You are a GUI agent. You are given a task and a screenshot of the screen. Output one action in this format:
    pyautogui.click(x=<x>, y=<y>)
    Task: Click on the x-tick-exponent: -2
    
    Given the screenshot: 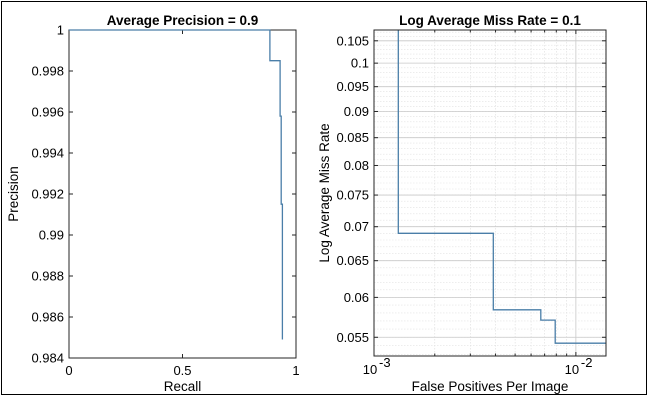 What is the action you would take?
    pyautogui.click(x=587, y=362)
    